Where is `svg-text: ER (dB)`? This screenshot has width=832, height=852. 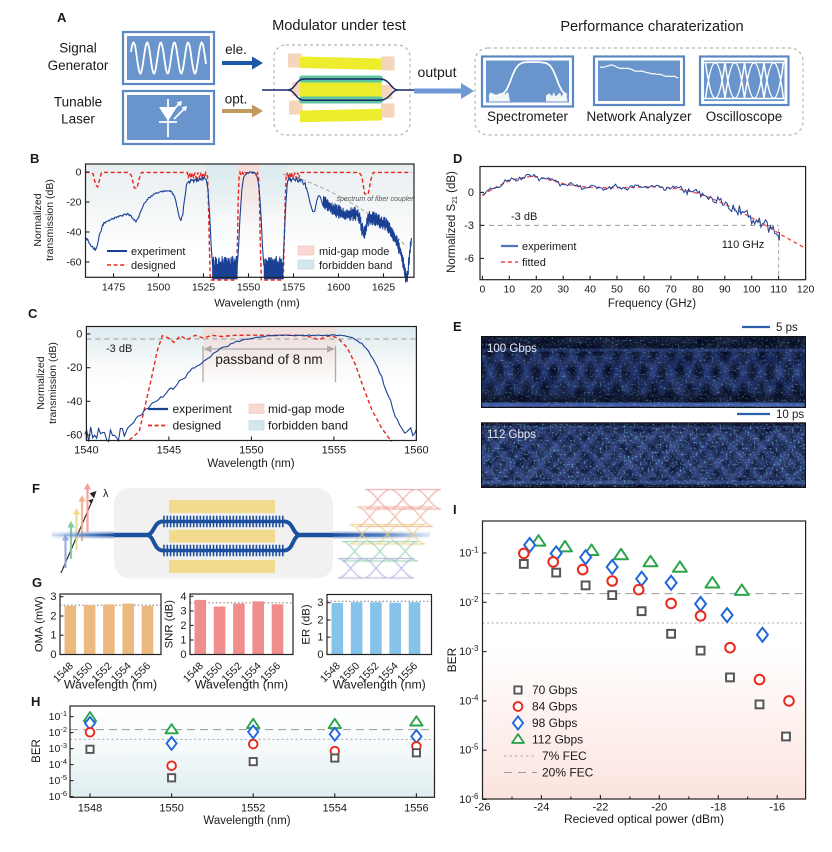
svg-text: ER (dB) is located at coordinates (307, 624).